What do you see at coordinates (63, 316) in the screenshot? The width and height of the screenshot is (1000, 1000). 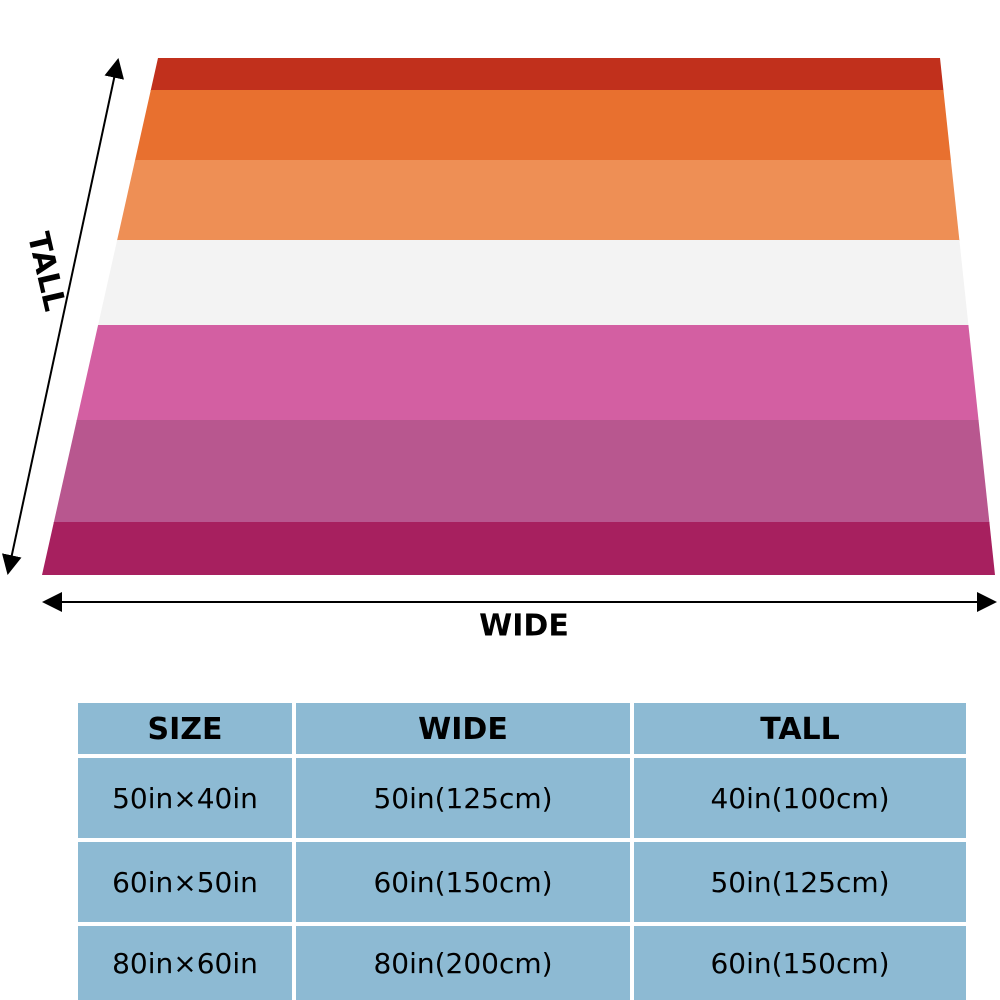 I see `tall-arrow` at bounding box center [63, 316].